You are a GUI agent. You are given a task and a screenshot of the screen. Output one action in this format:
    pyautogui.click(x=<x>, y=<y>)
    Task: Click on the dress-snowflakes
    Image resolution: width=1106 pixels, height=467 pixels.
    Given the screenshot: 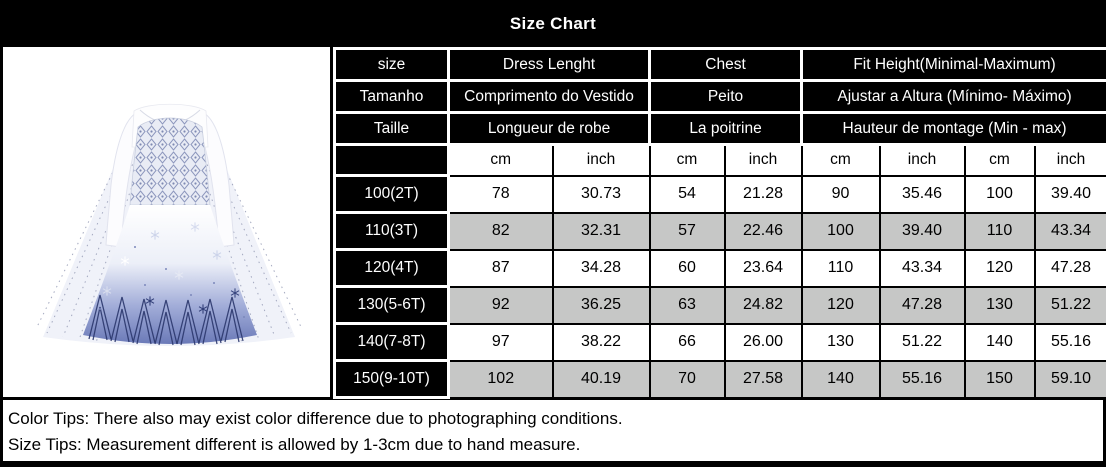 What is the action you would take?
    pyautogui.click(x=172, y=278)
    